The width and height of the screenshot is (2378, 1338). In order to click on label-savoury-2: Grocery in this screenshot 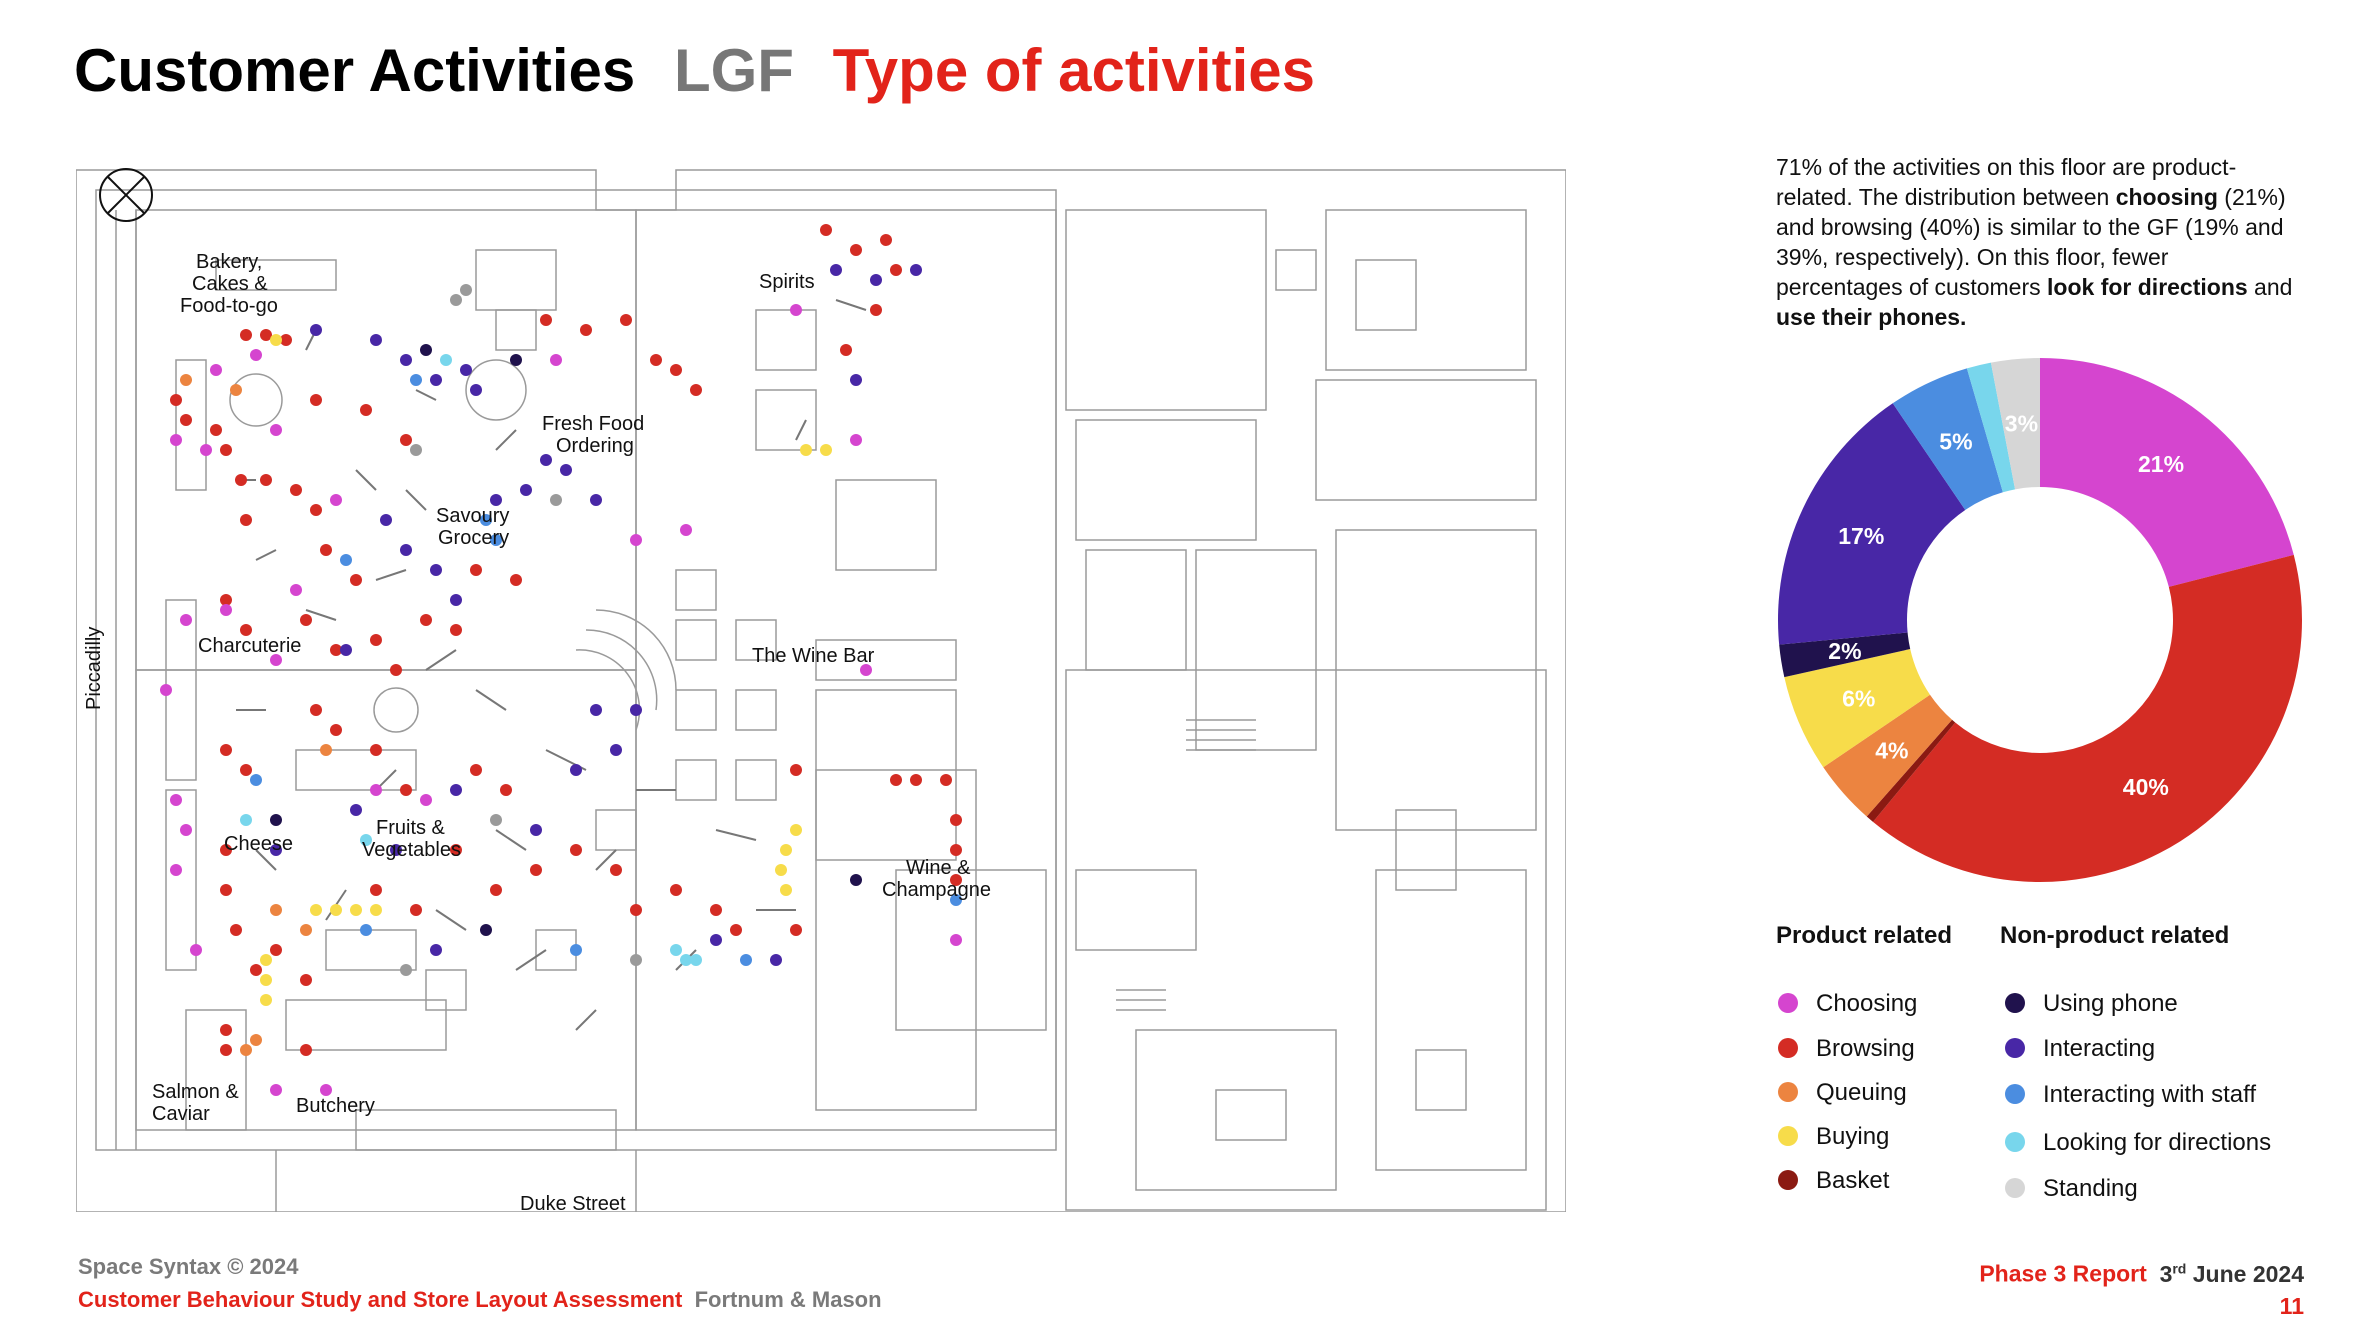, I will do `click(473, 538)`.